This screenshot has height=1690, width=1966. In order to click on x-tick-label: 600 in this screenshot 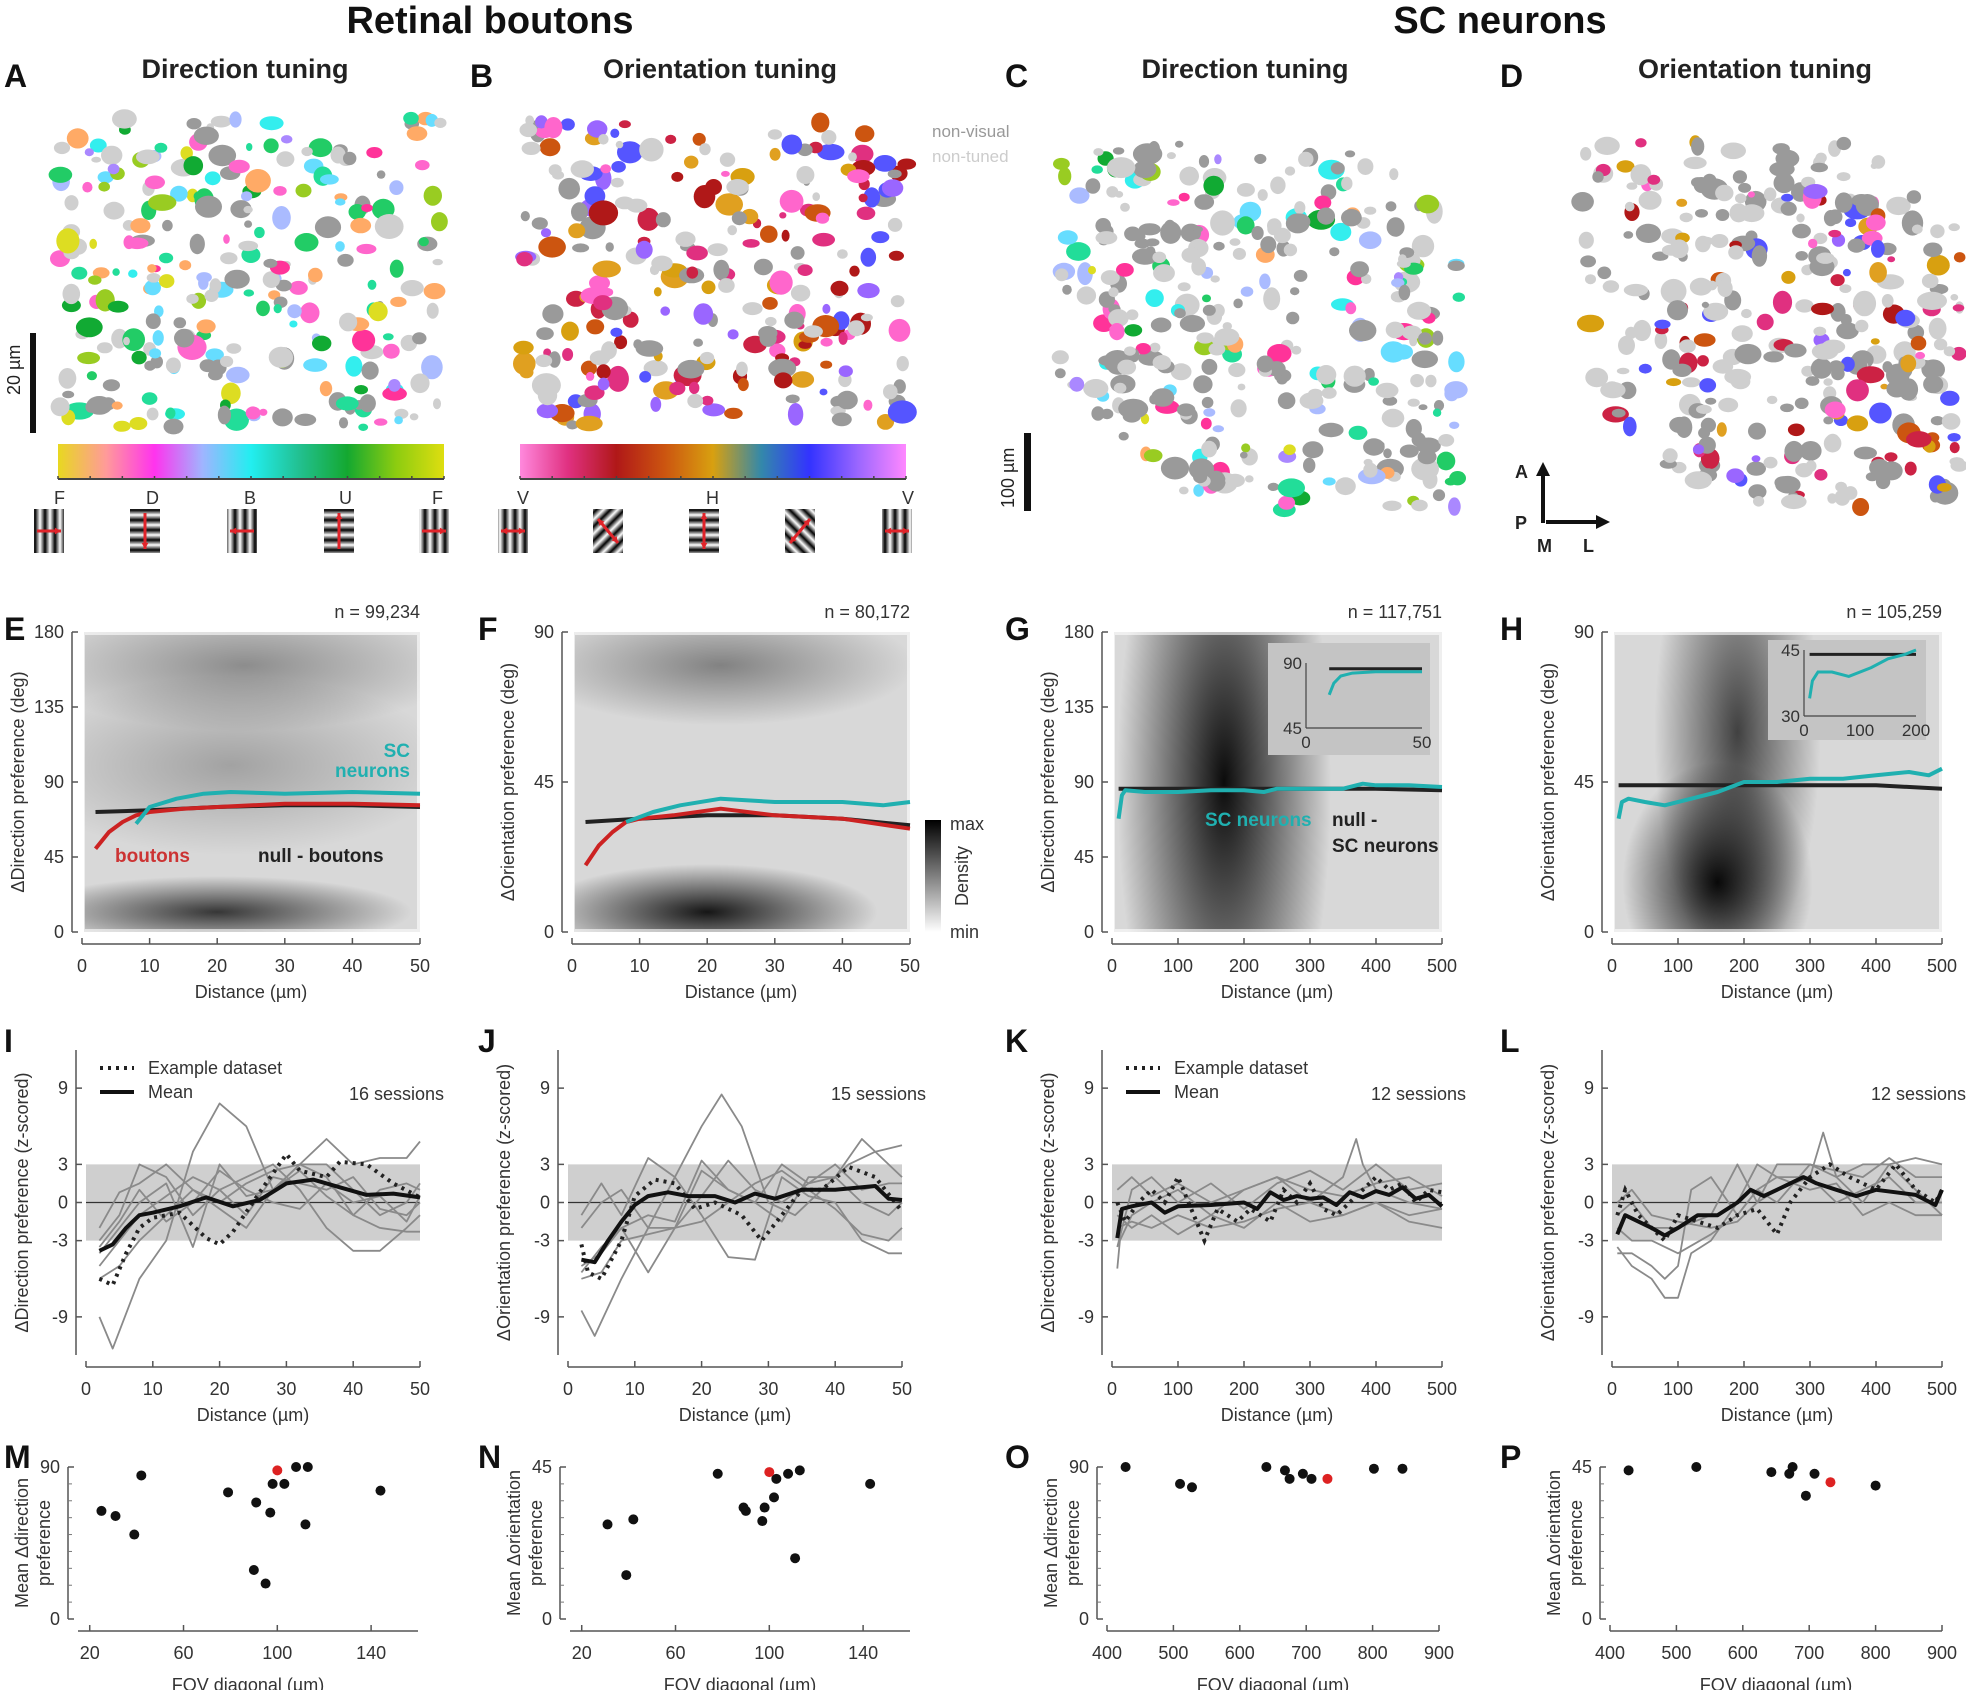, I will do `click(1743, 1653)`.